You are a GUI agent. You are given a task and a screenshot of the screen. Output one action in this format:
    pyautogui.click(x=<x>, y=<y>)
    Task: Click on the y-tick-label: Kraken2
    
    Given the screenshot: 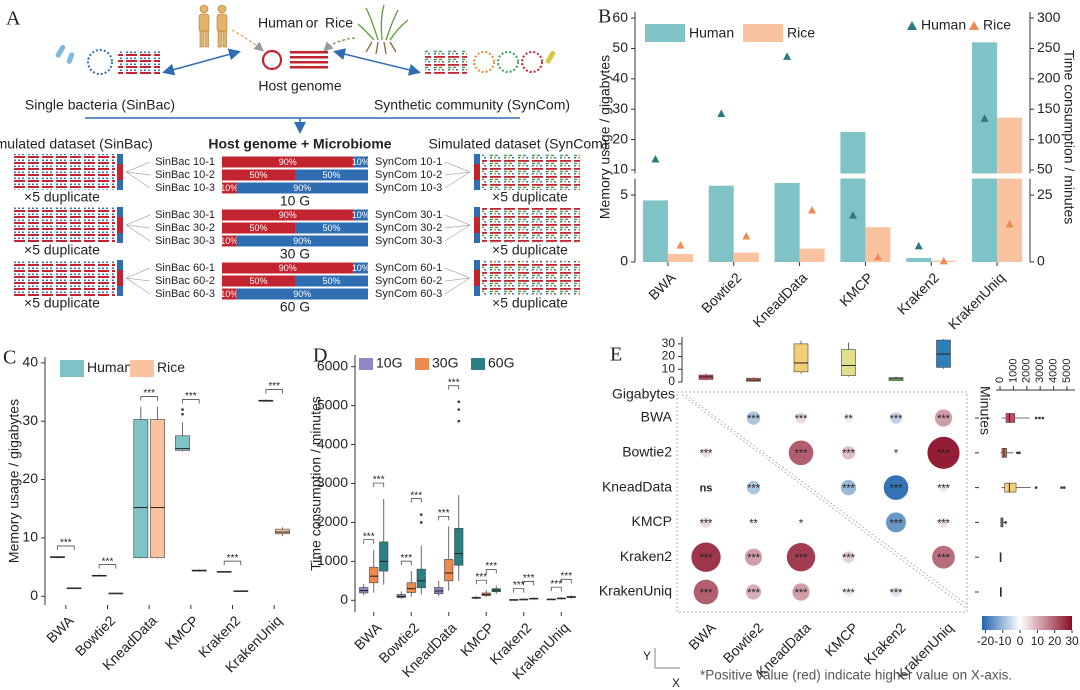 What is the action you would take?
    pyautogui.click(x=646, y=556)
    